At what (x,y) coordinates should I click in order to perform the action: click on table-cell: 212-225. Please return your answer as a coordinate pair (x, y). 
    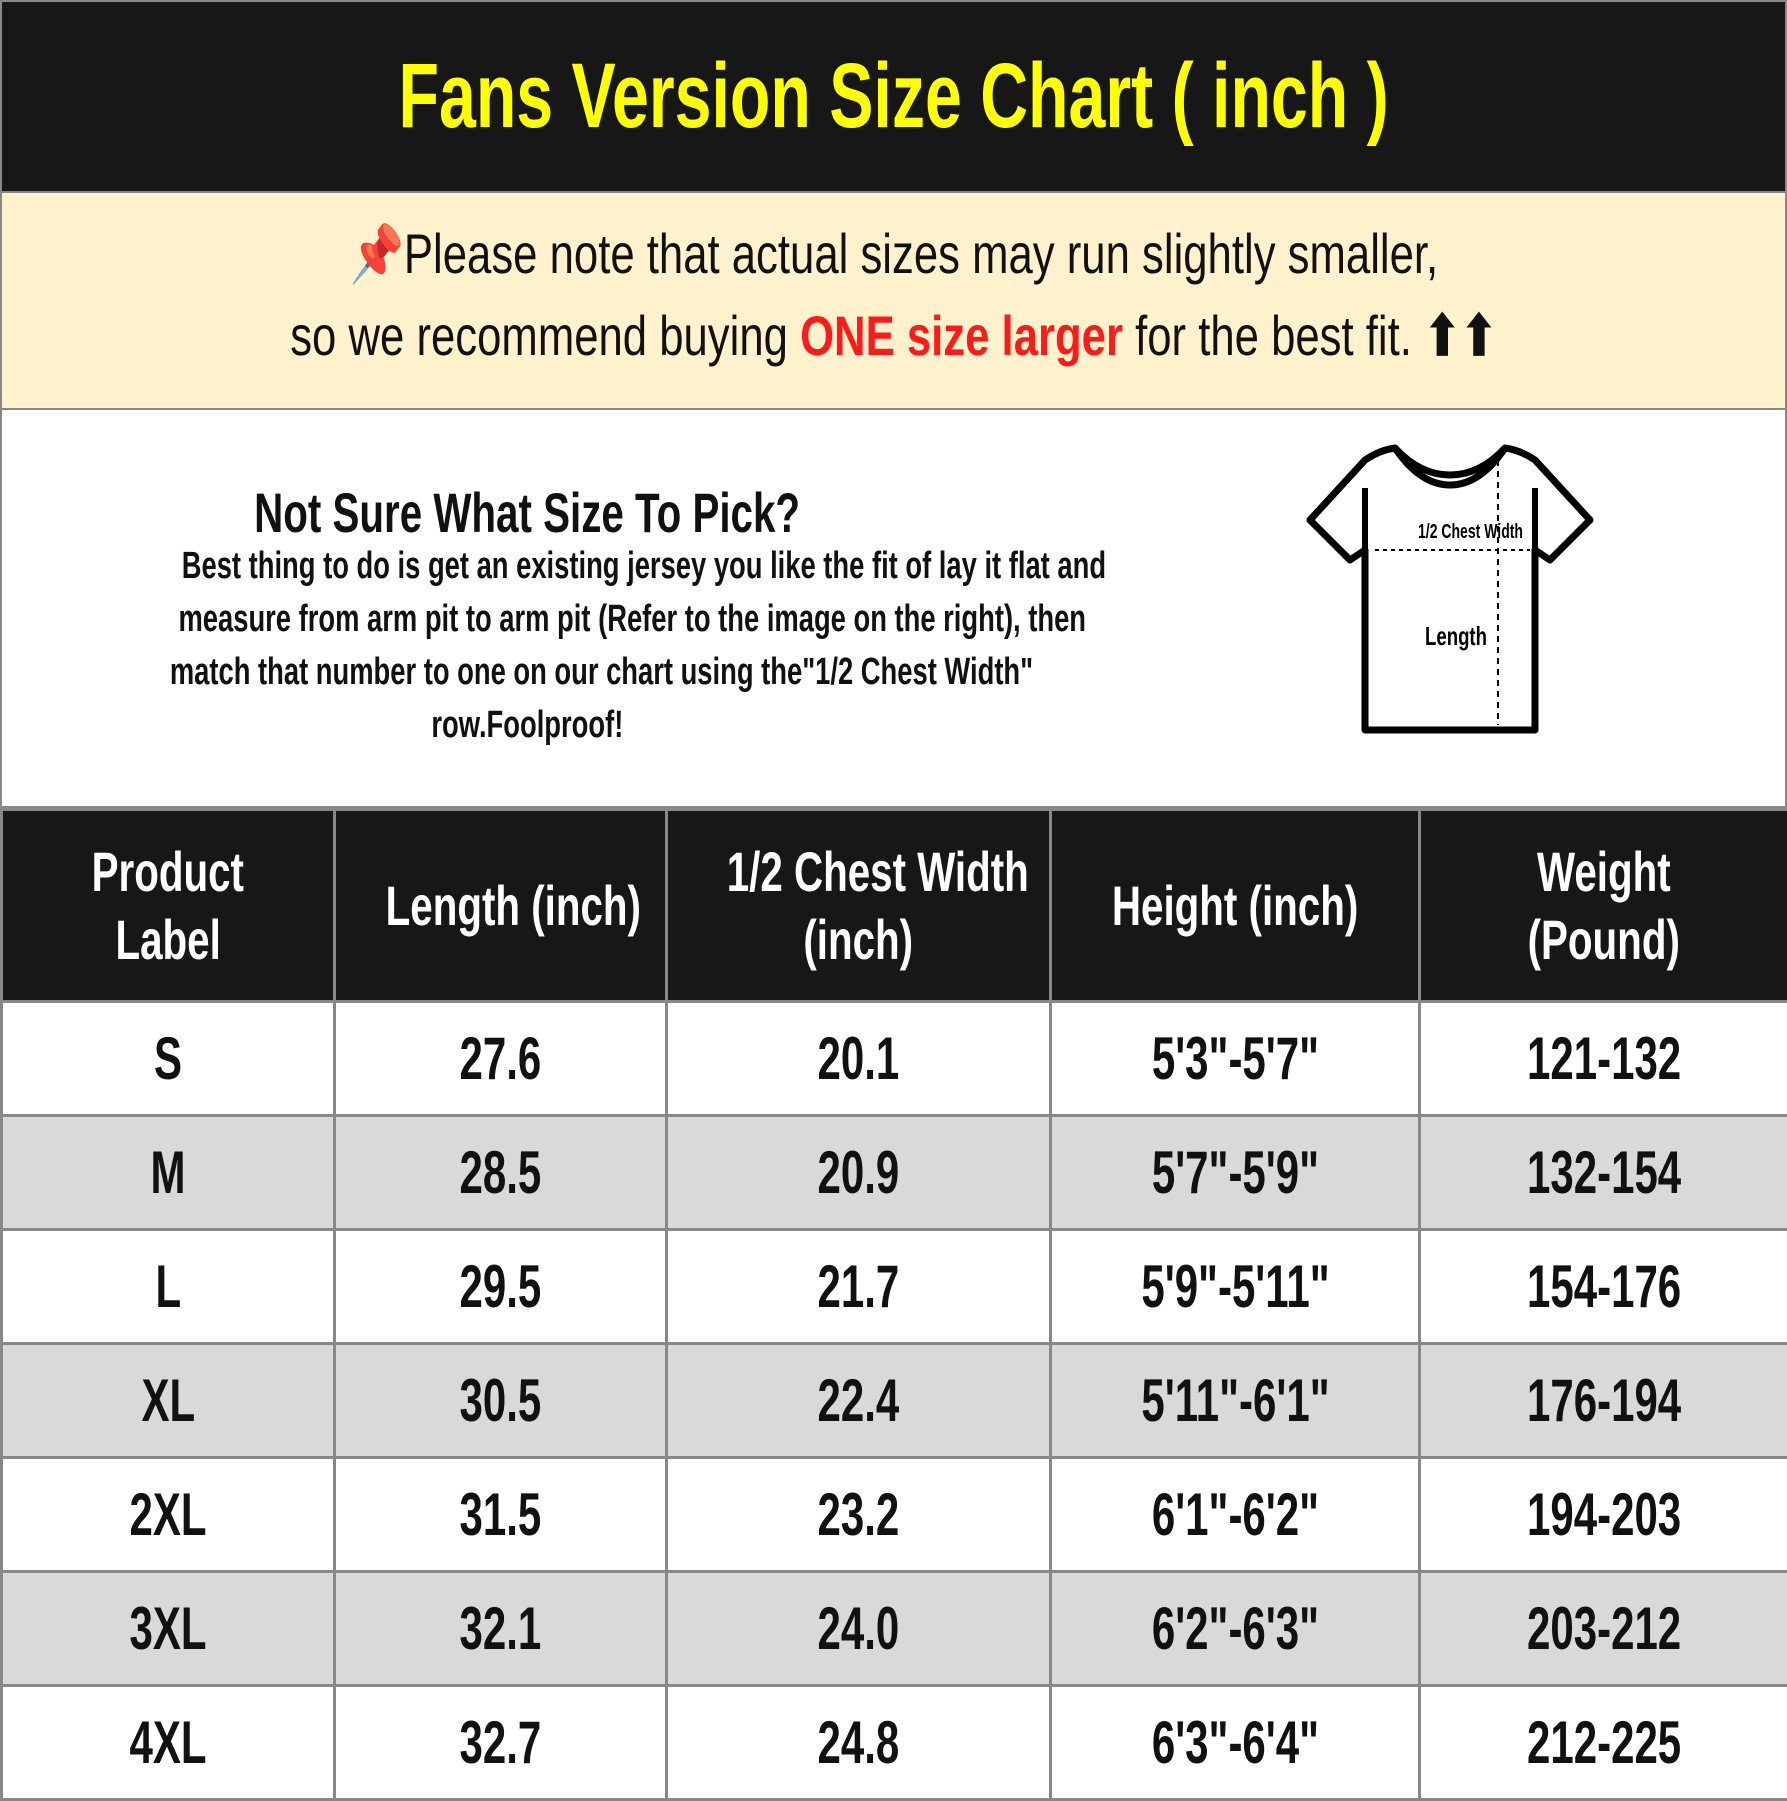
    Looking at the image, I should click on (1603, 1743).